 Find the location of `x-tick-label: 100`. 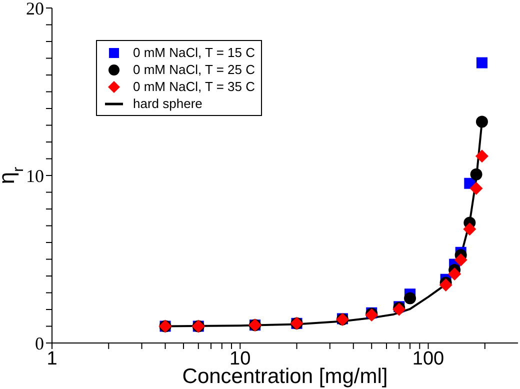

x-tick-label: 100 is located at coordinates (428, 359).